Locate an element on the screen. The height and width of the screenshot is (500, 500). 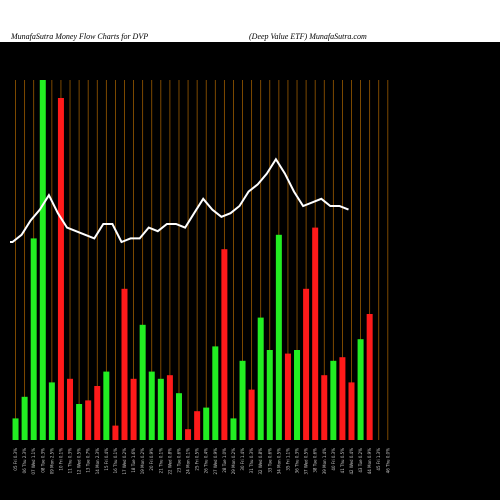
x-tick-label: 36 Thu 0.3% is located at coordinates (297, 461).